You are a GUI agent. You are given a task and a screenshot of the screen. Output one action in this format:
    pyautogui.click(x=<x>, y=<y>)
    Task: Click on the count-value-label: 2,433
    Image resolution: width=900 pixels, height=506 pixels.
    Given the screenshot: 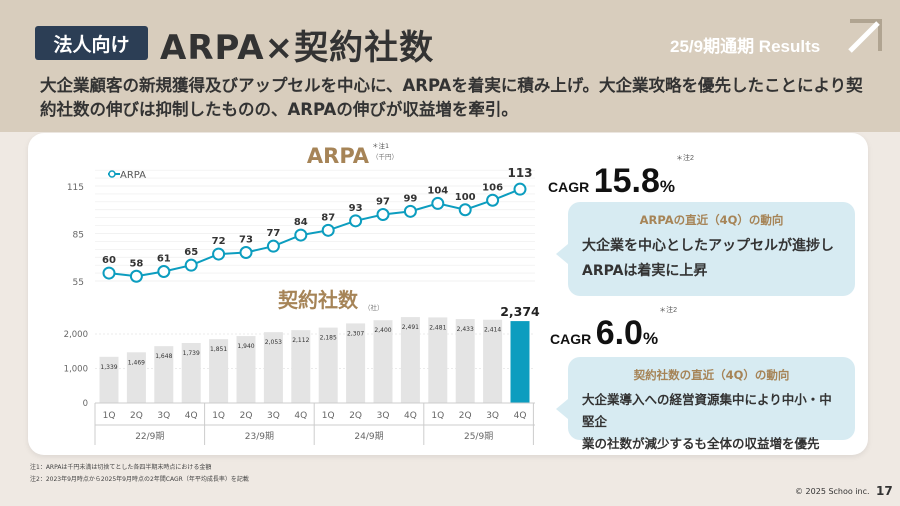 What is the action you would take?
    pyautogui.click(x=465, y=329)
    